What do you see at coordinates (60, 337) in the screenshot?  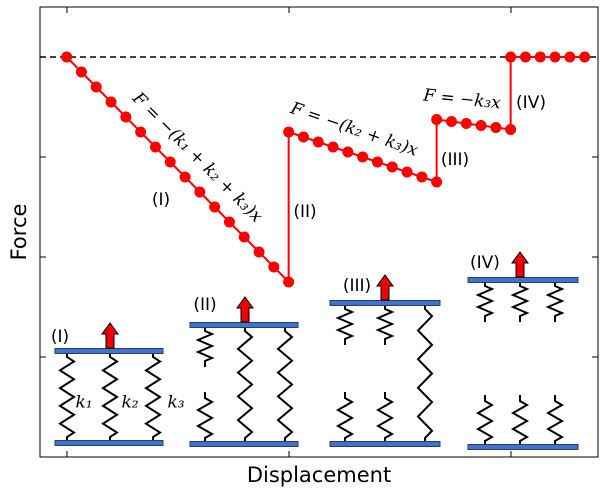 I see `panel-label: (I)` at bounding box center [60, 337].